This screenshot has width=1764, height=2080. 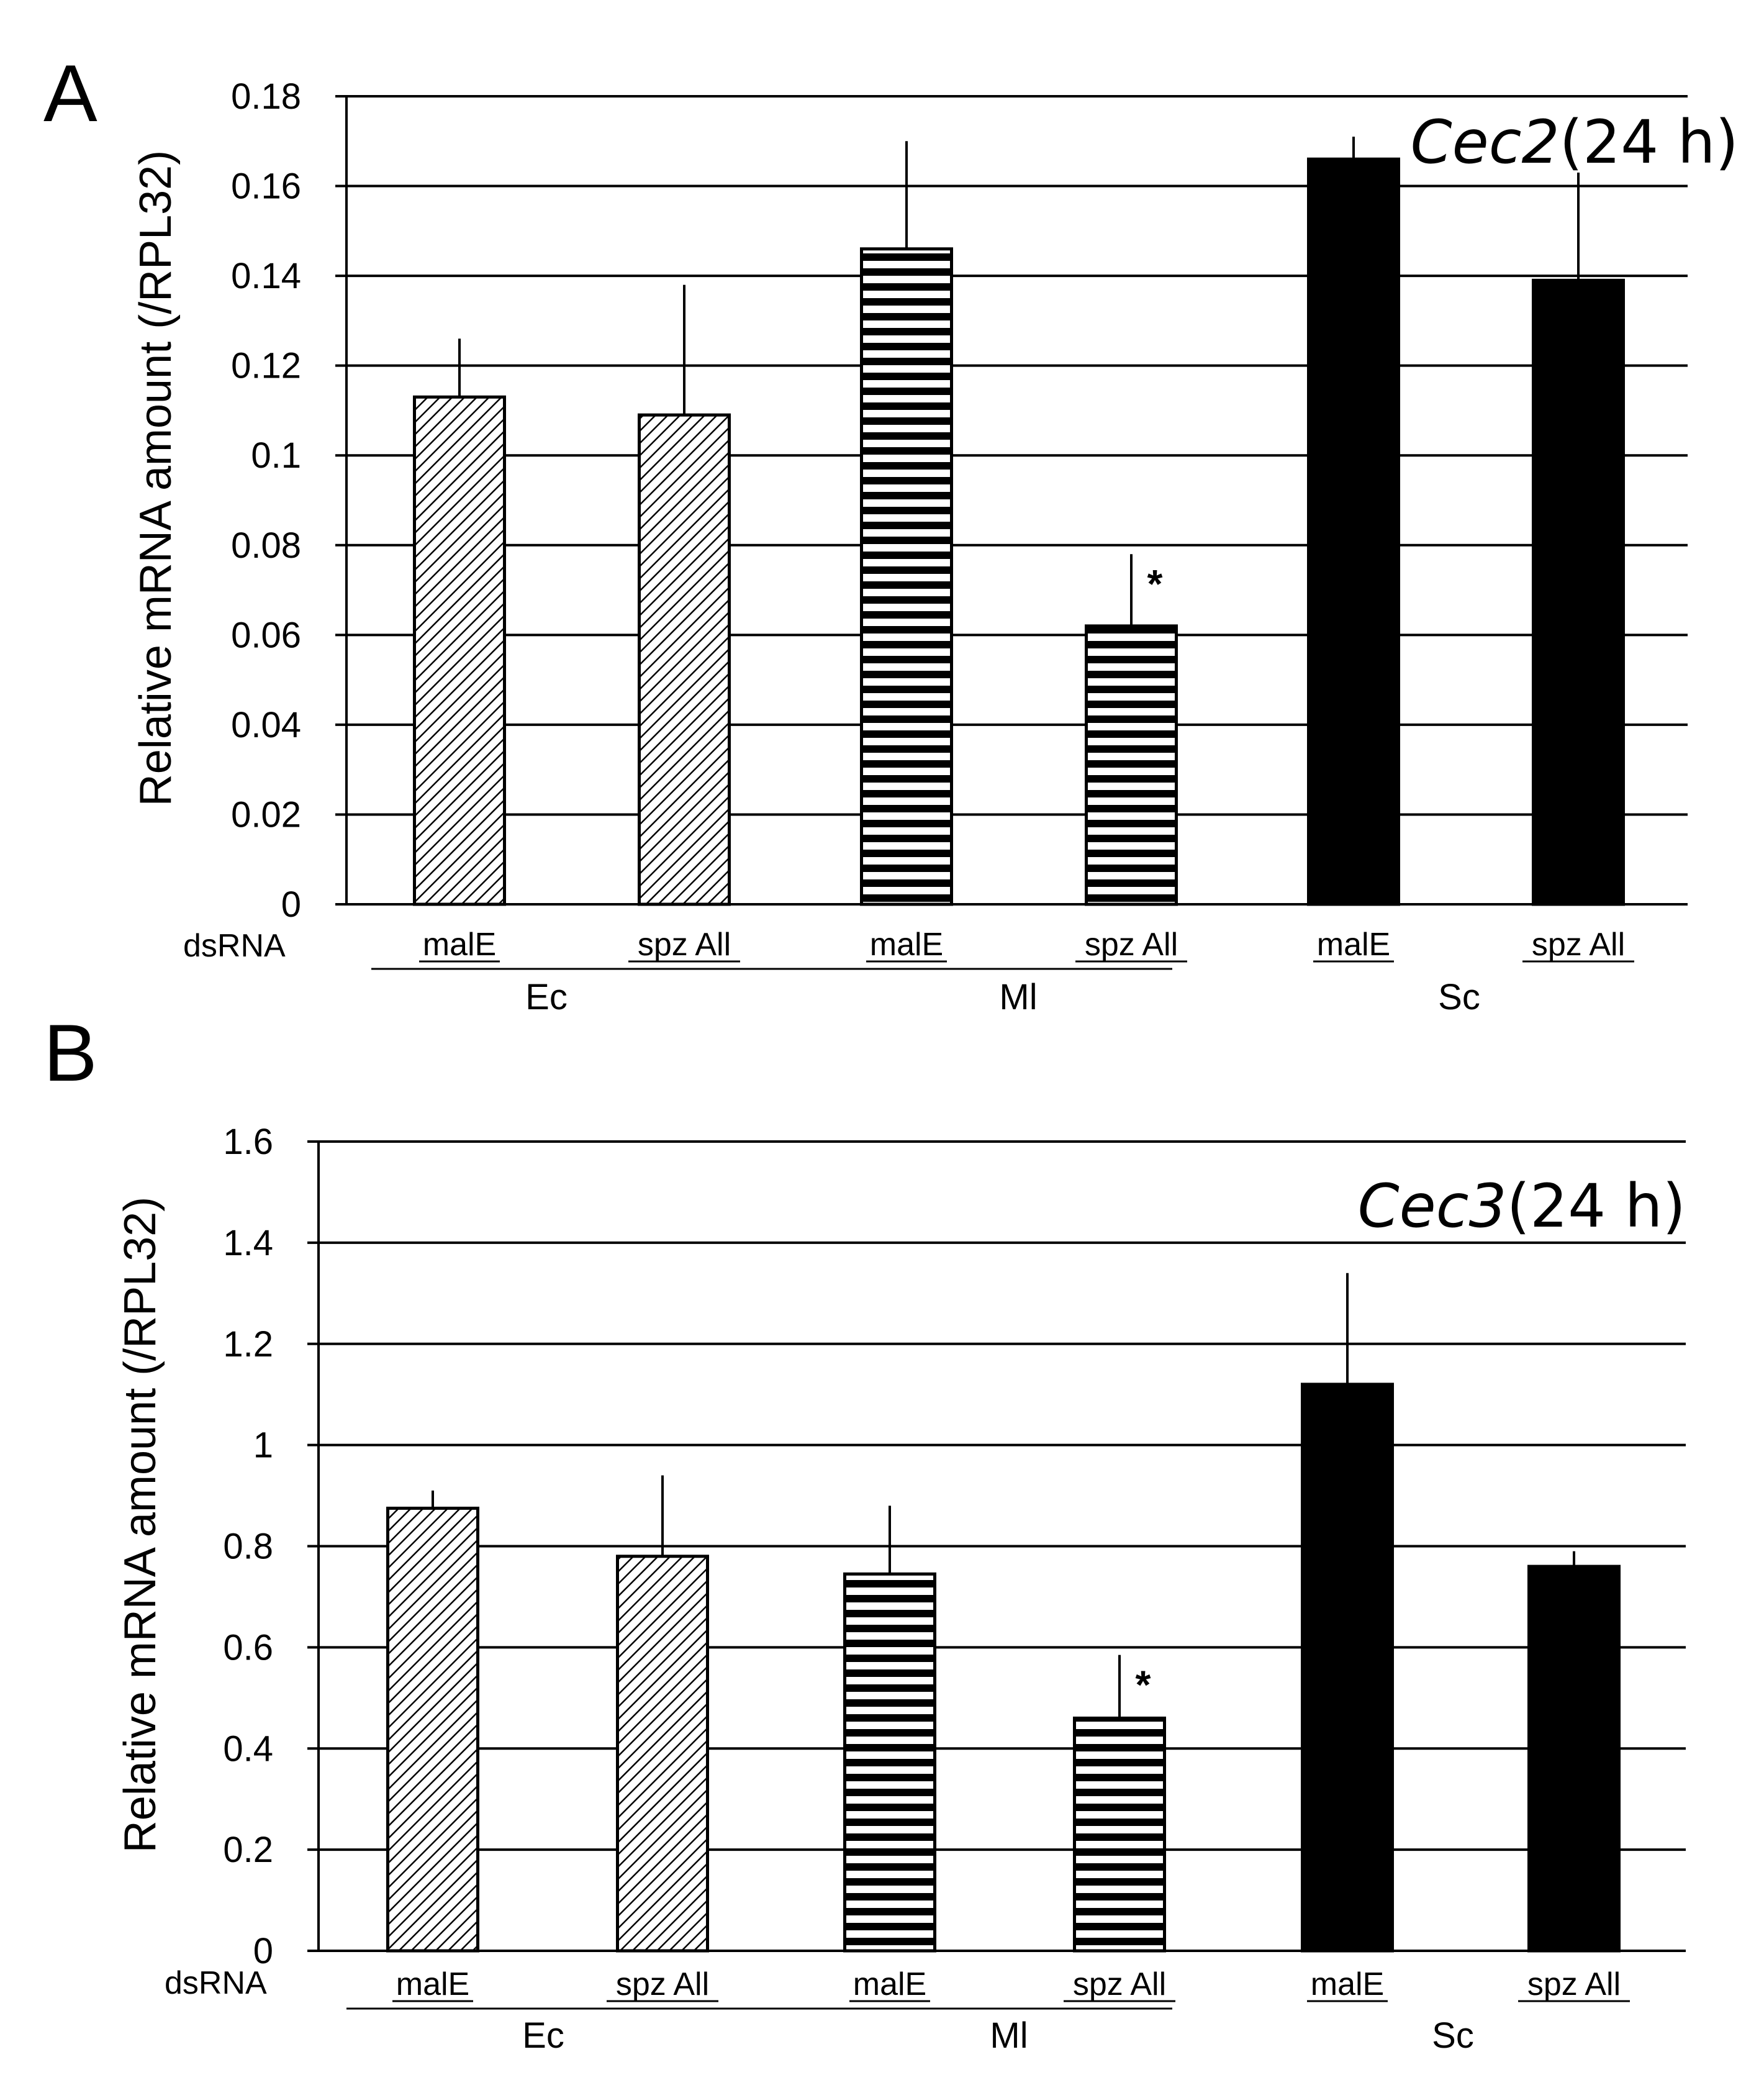 What do you see at coordinates (266, 545) in the screenshot?
I see `y-tick-label: 0.08` at bounding box center [266, 545].